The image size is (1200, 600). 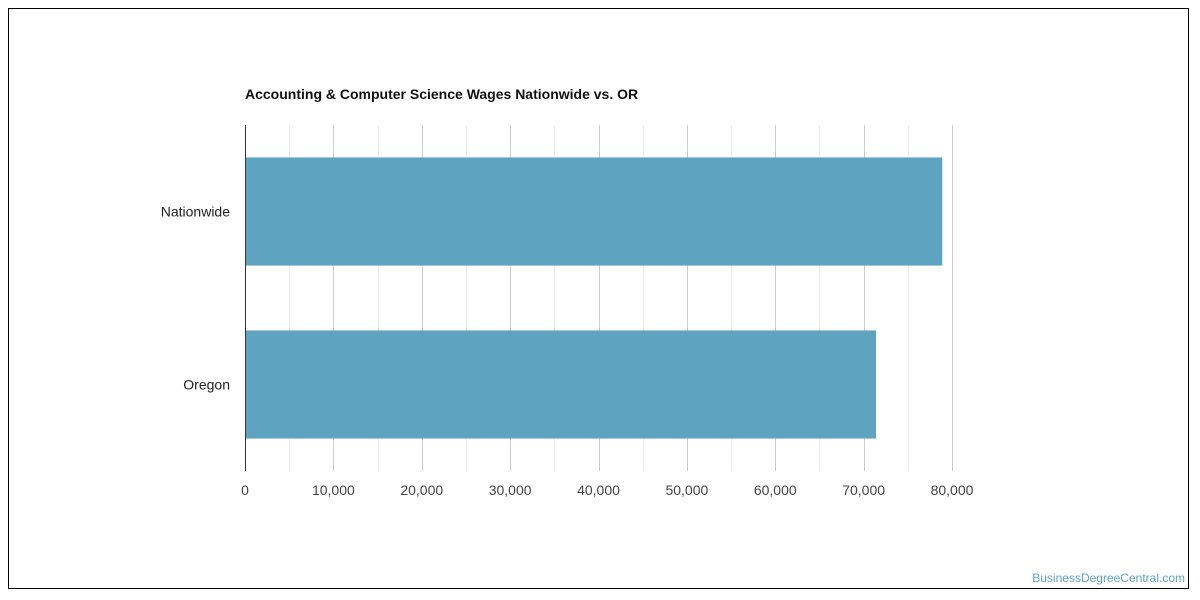 I want to click on x-tick-label: 20,000, so click(x=421, y=490).